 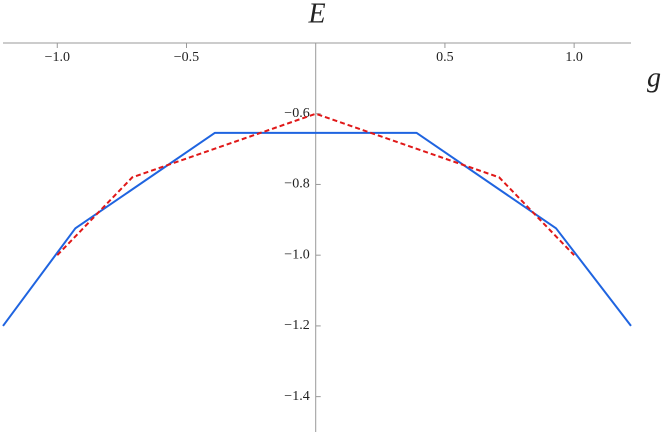 What do you see at coordinates (296, 113) in the screenshot?
I see `y-tick-label: −0.6` at bounding box center [296, 113].